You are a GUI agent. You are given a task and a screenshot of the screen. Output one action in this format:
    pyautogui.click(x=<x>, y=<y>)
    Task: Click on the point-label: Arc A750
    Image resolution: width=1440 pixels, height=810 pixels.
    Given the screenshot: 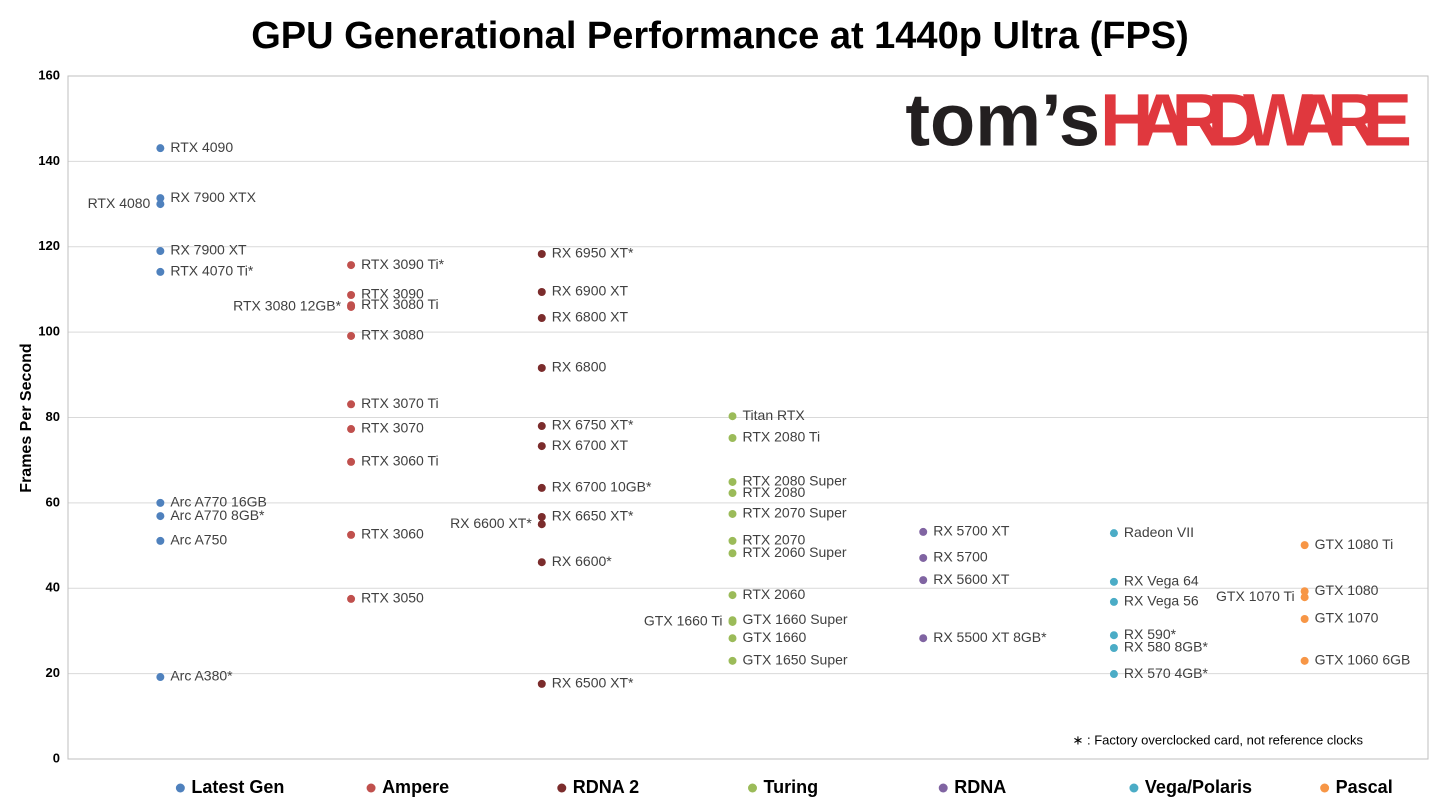 What is the action you would take?
    pyautogui.click(x=198, y=540)
    